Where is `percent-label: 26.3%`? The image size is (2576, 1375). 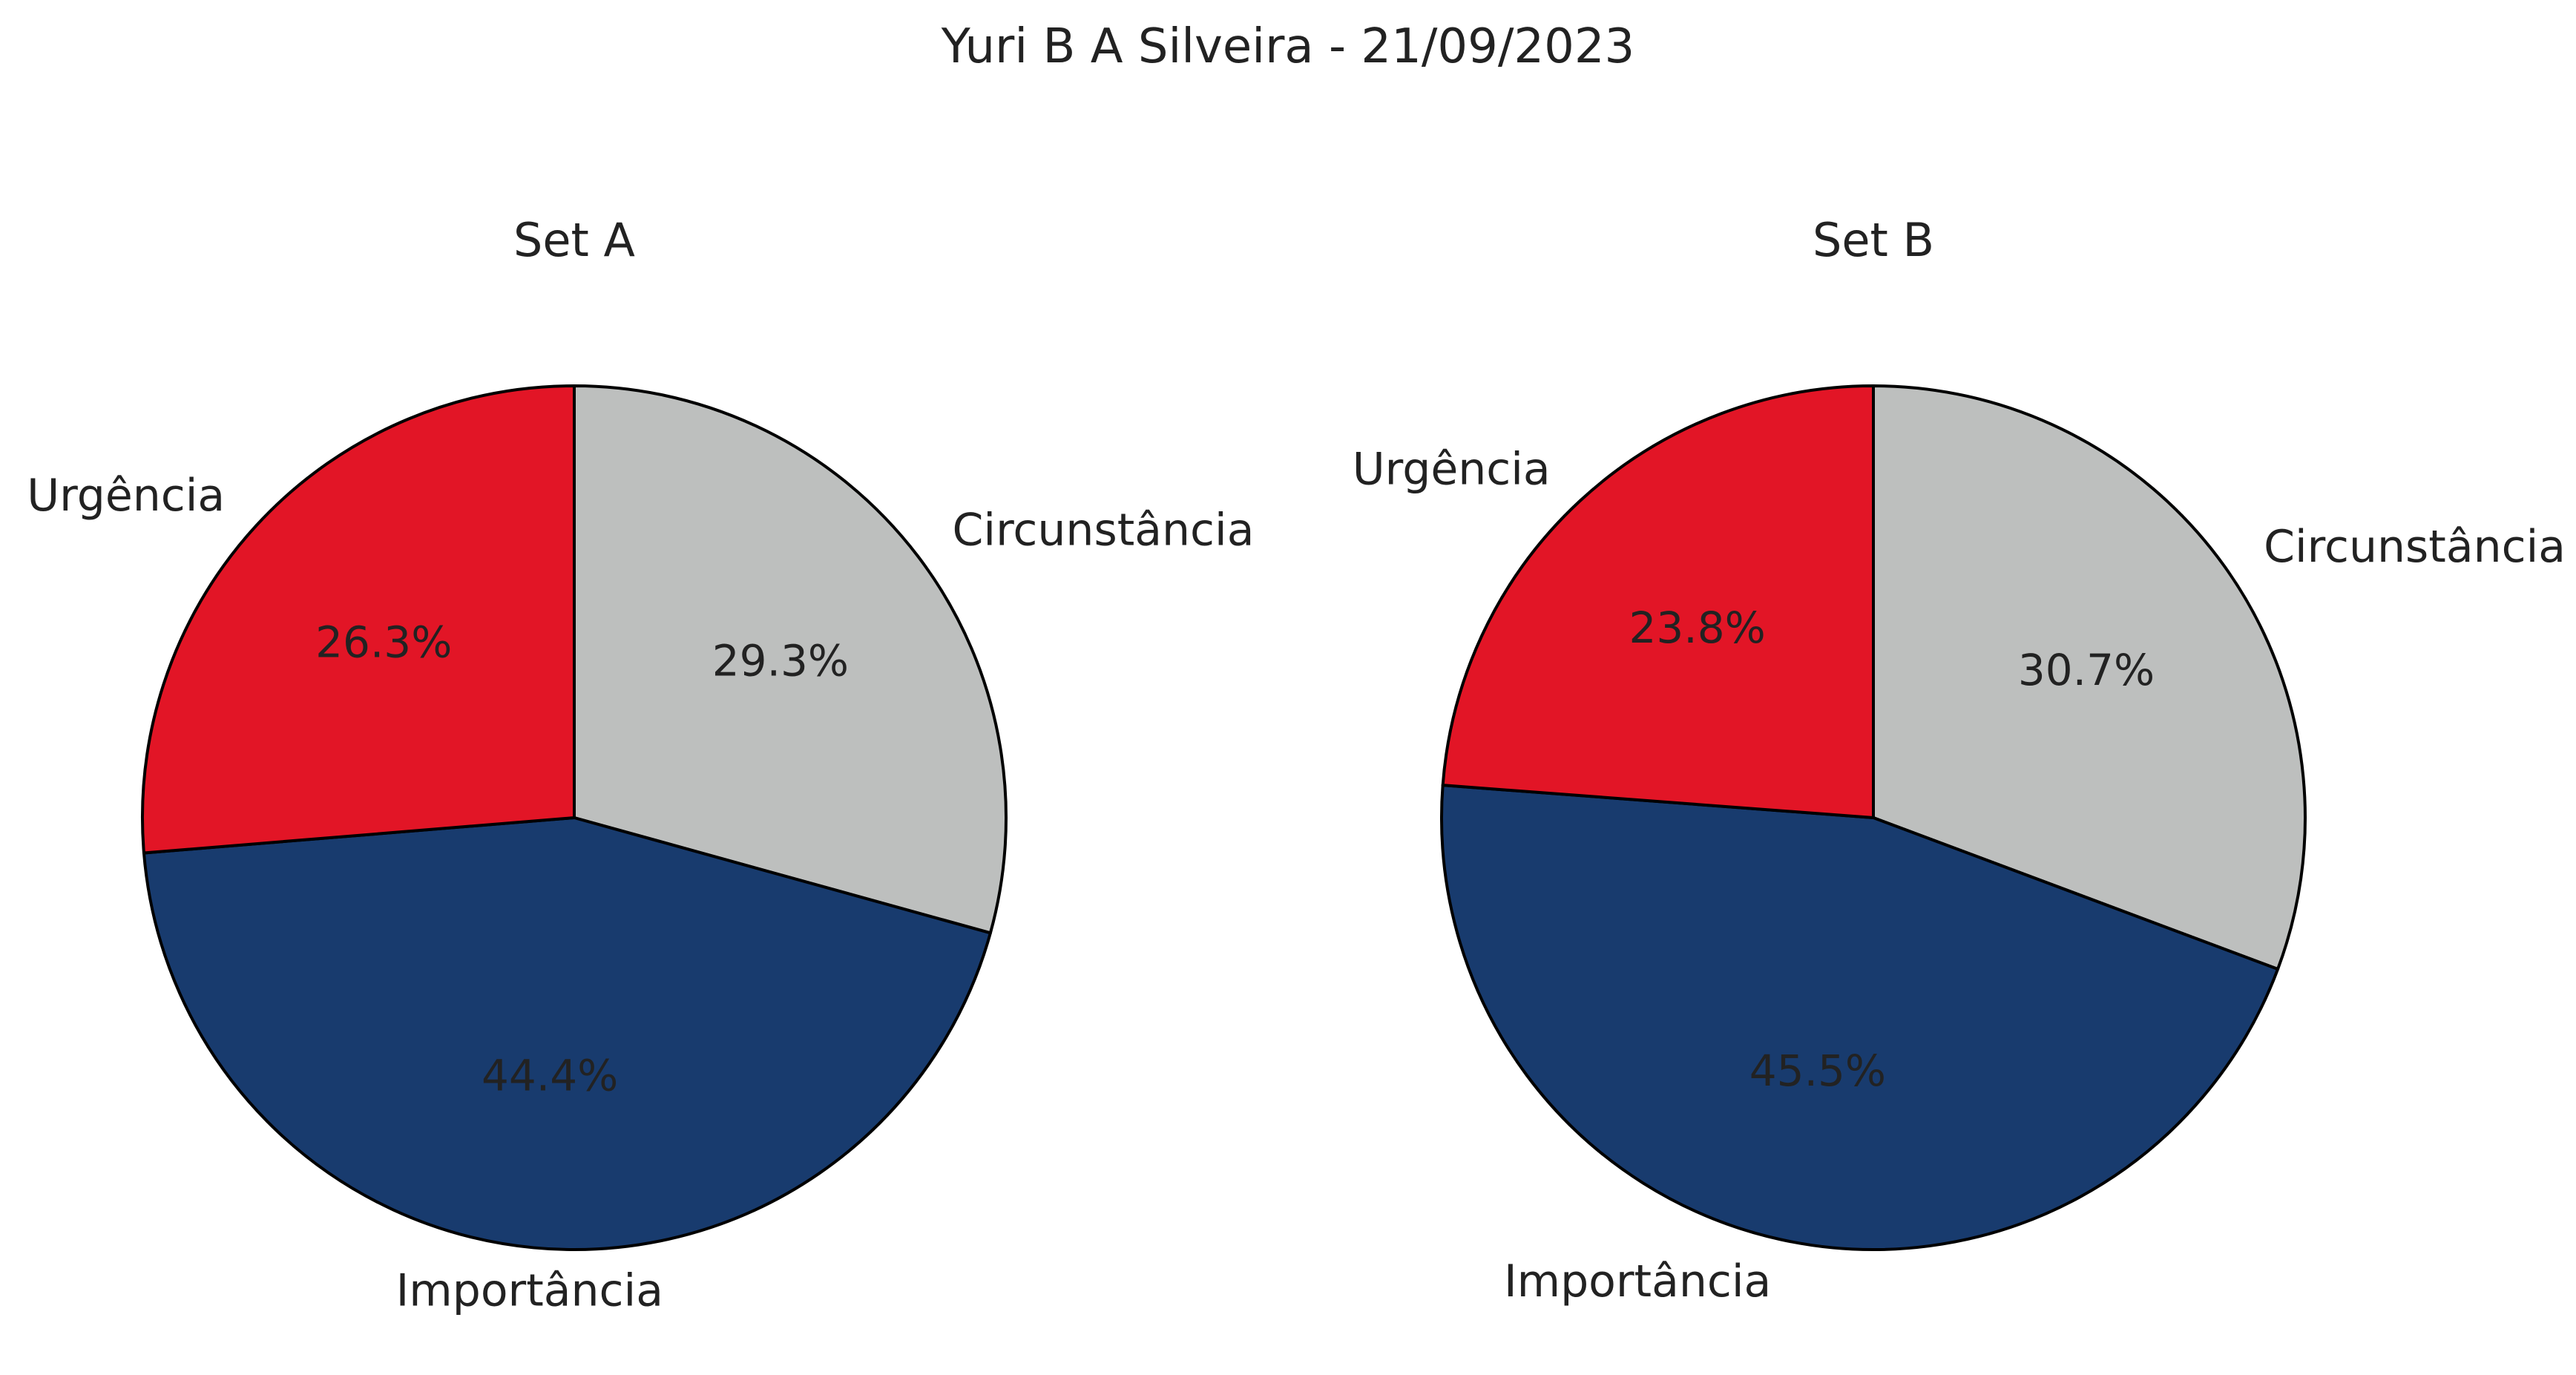 percent-label: 26.3% is located at coordinates (384, 642).